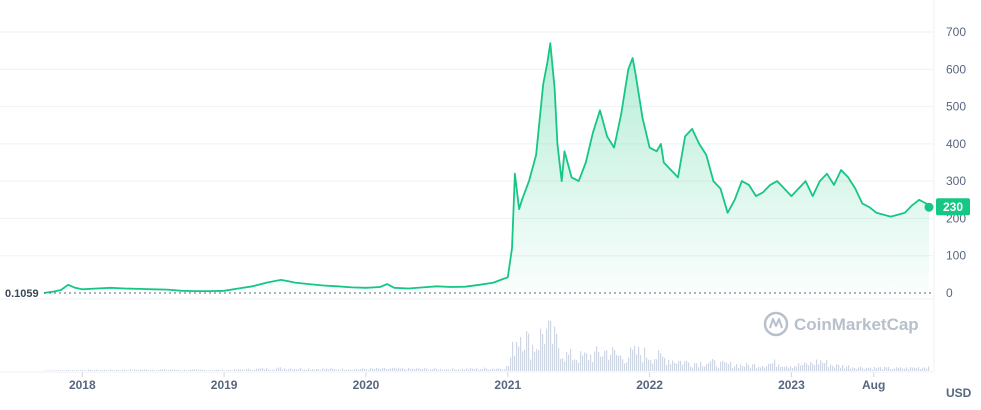 This screenshot has width=981, height=410. Describe the element at coordinates (791, 385) in the screenshot. I see `x-tick-label: 2023` at that location.